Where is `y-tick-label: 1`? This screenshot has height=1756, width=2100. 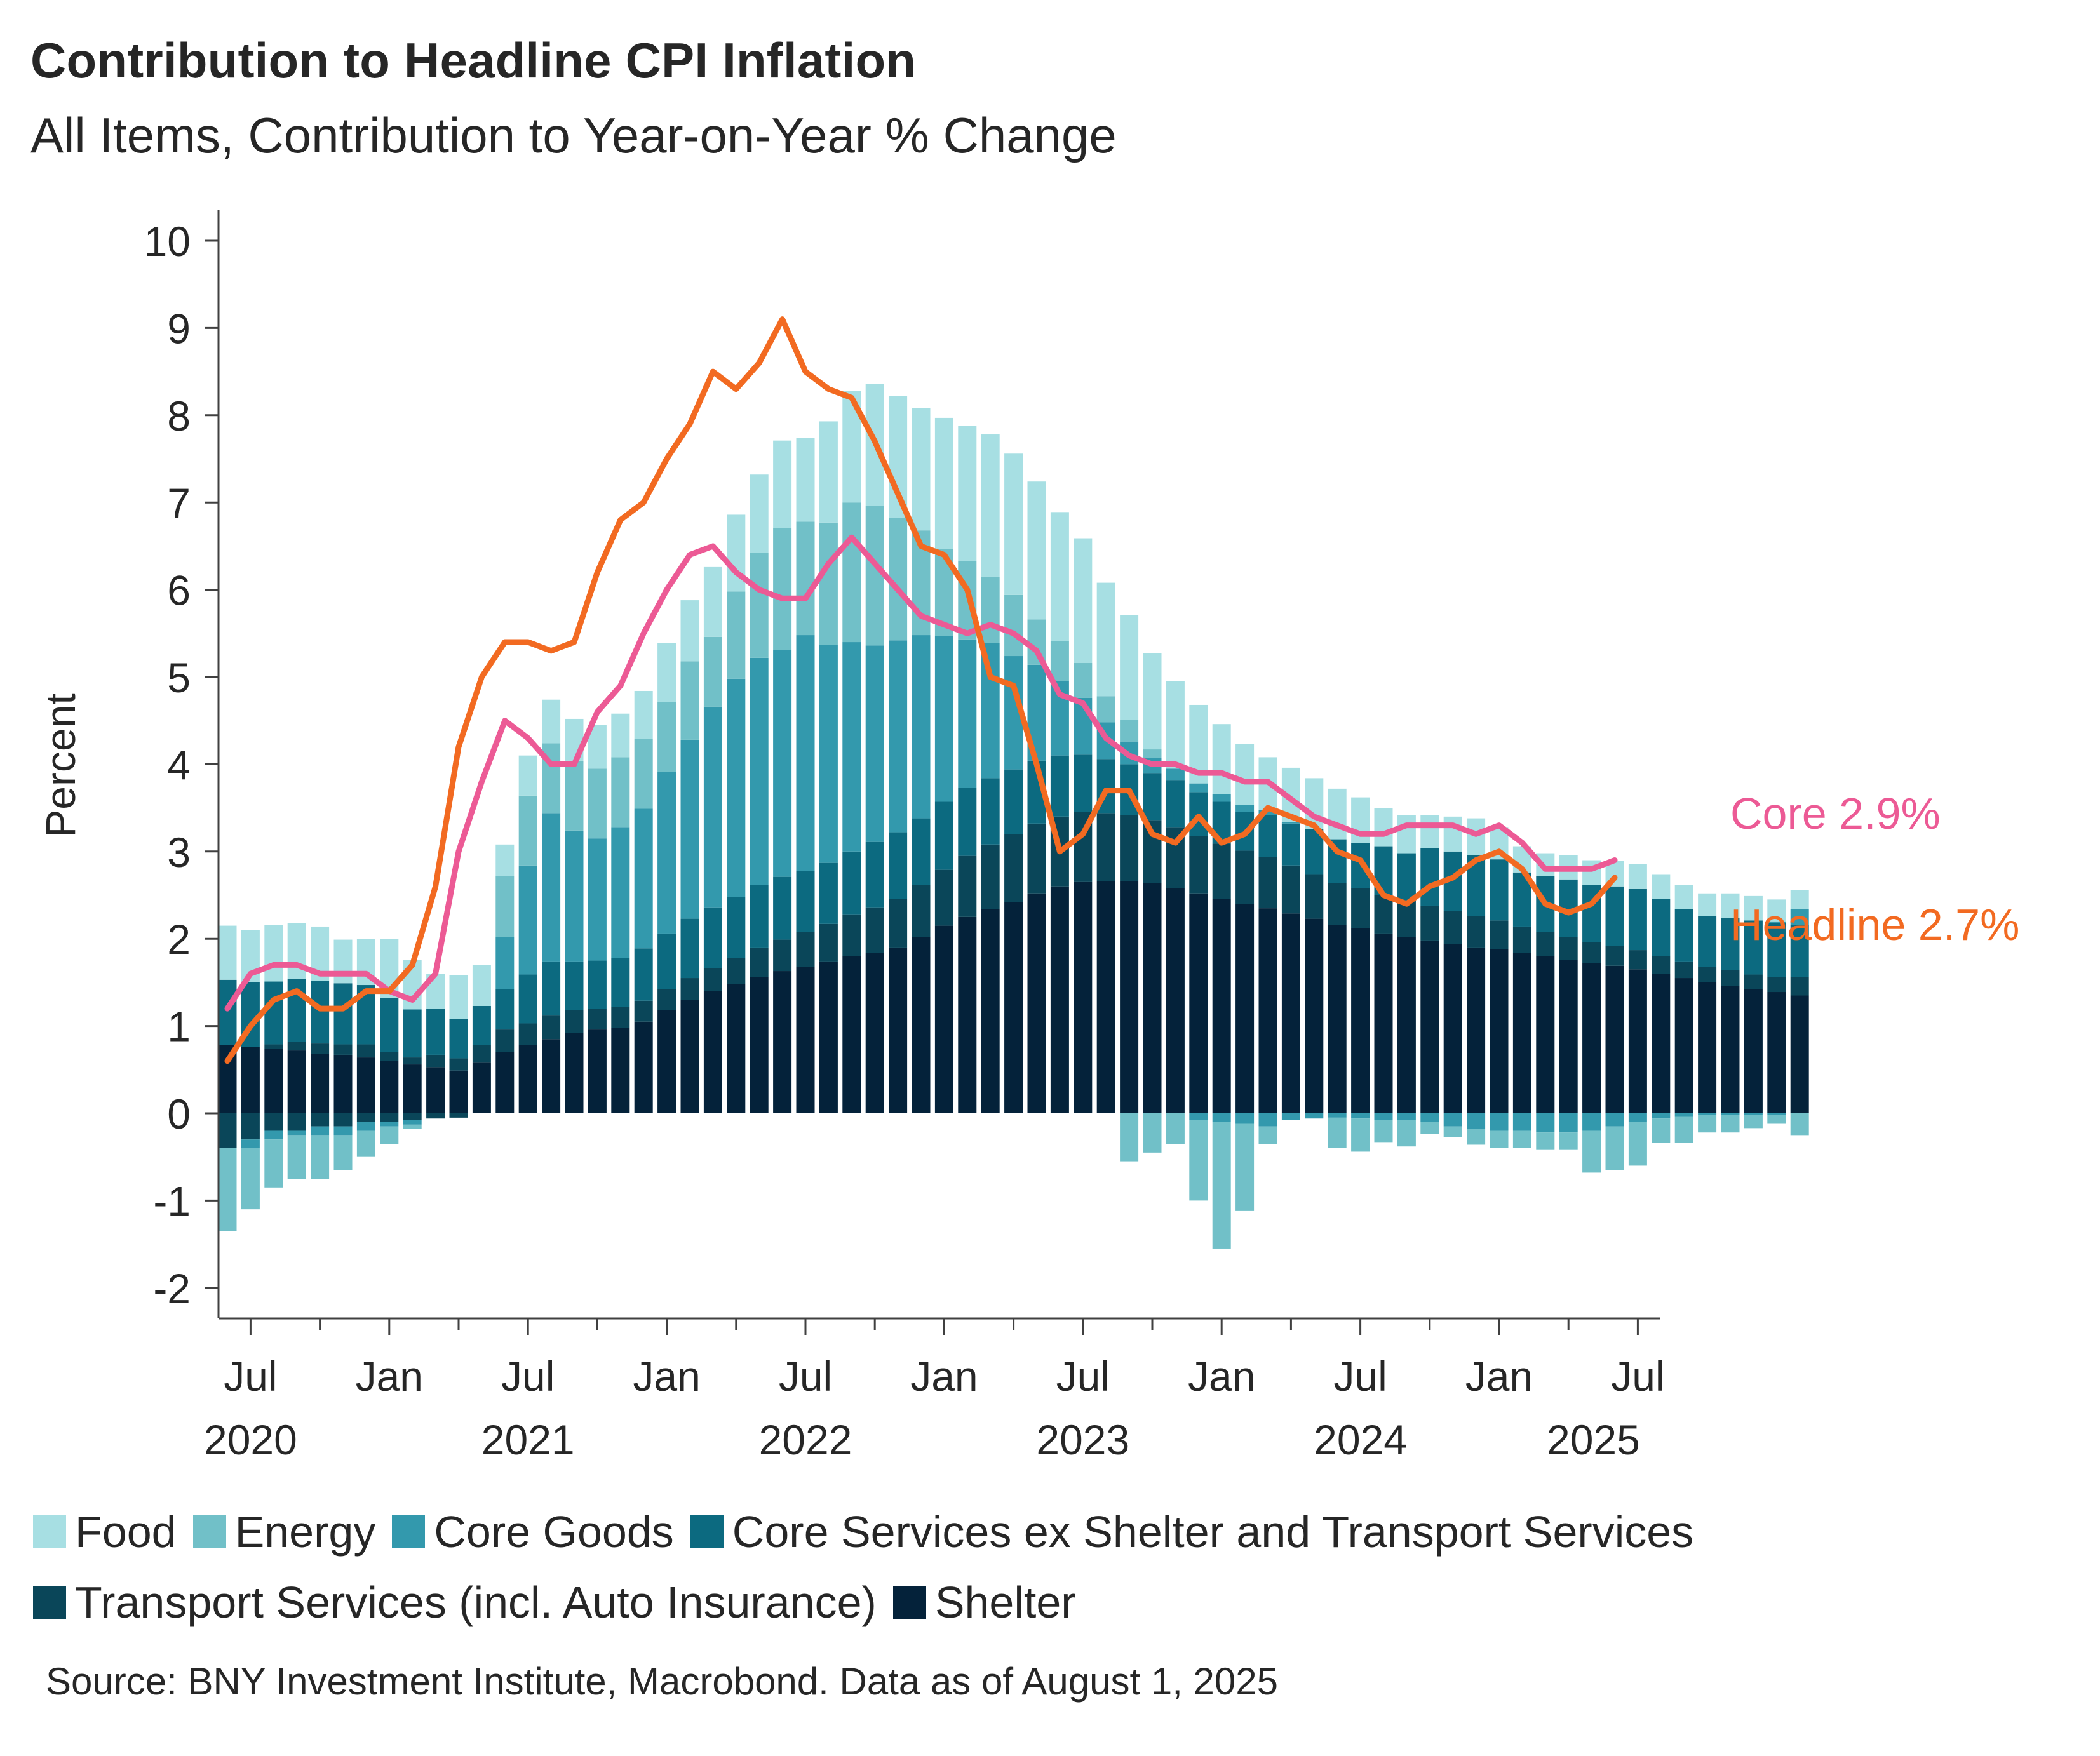
y-tick-label: 1 is located at coordinates (179, 1026).